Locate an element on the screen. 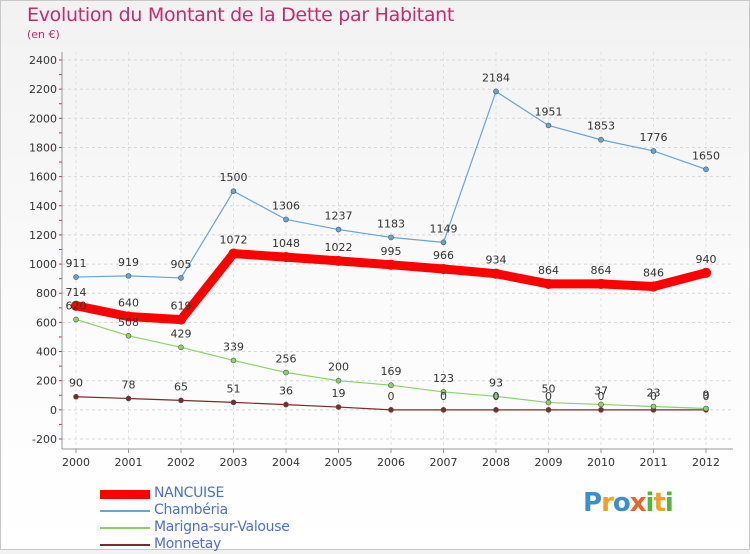 Image resolution: width=750 pixels, height=554 pixels. data-label: 339 is located at coordinates (233, 346).